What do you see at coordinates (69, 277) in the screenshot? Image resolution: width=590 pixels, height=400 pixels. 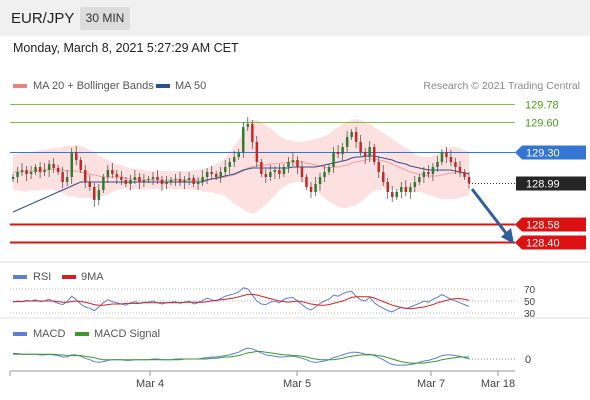 I see `ma9-legend-swatch` at bounding box center [69, 277].